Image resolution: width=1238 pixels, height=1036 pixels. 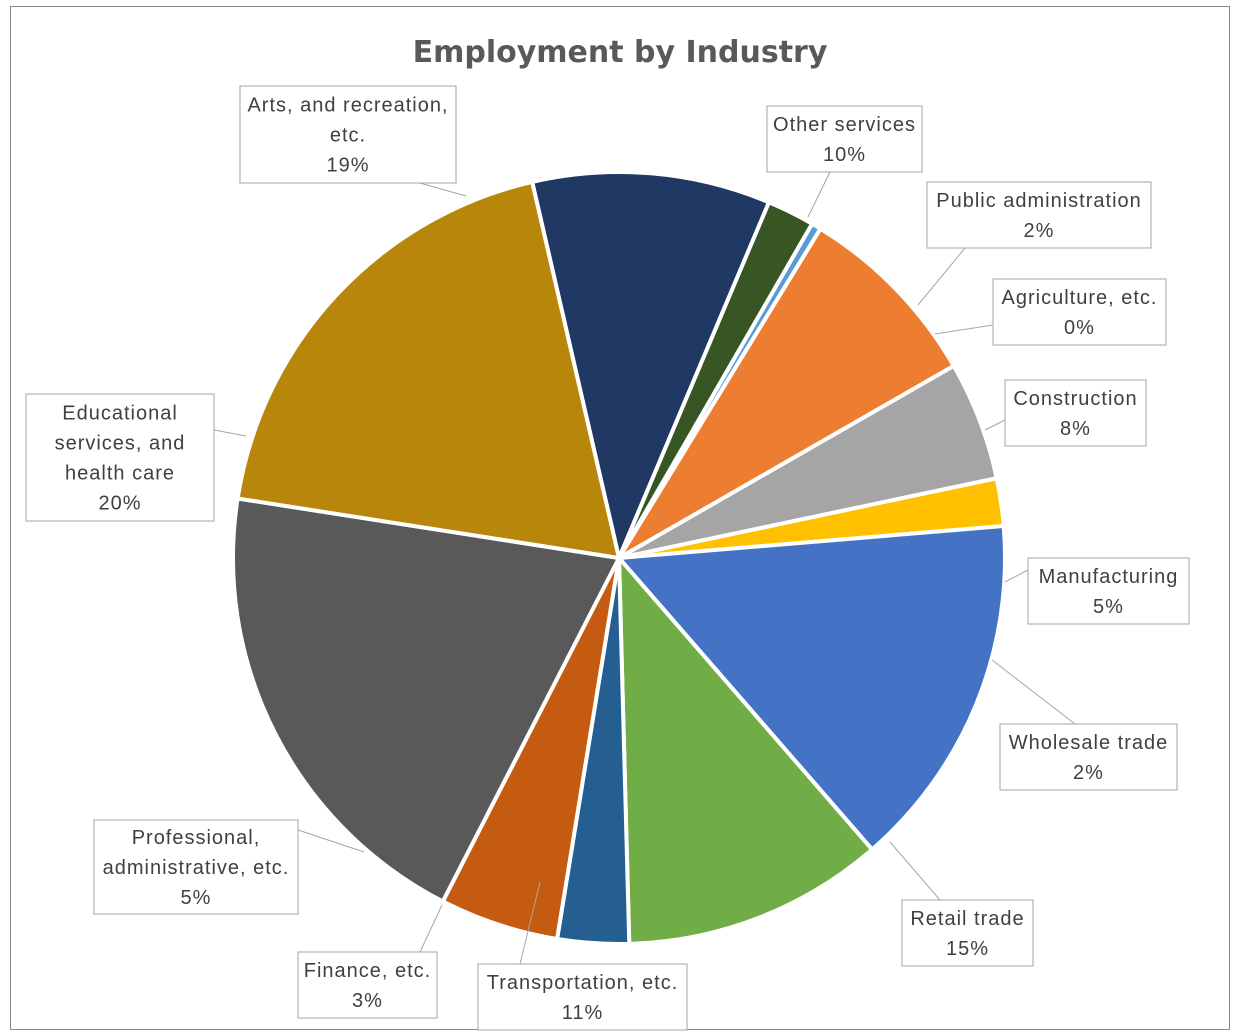 I want to click on leader-line-manufacturing, so click(x=1016, y=576).